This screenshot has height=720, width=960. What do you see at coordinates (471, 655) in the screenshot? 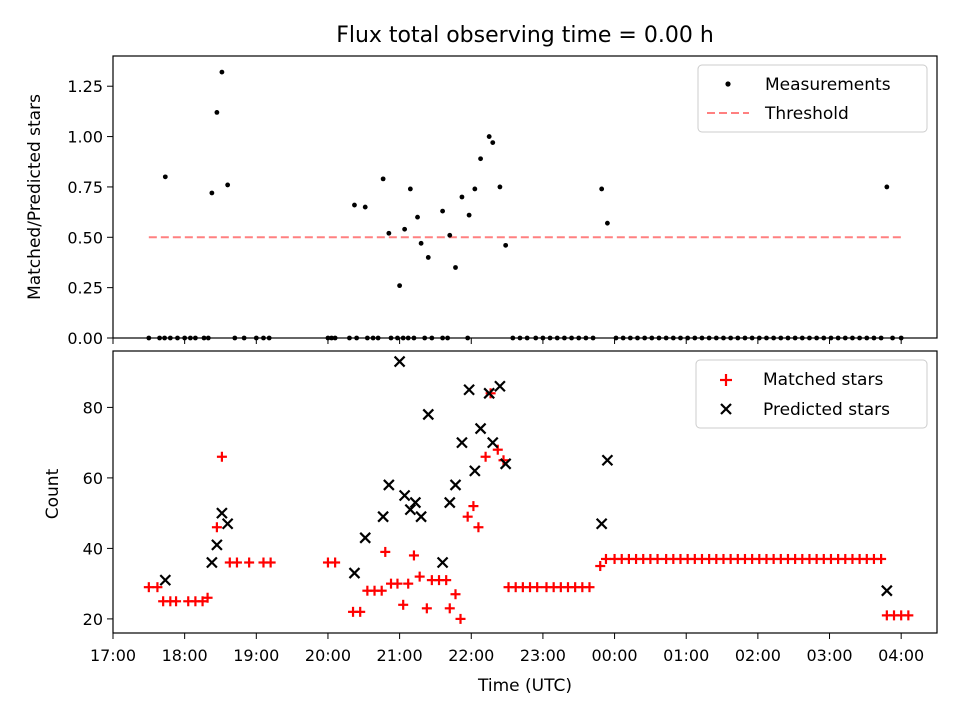
I see `x-tick-label: 22:00` at bounding box center [471, 655].